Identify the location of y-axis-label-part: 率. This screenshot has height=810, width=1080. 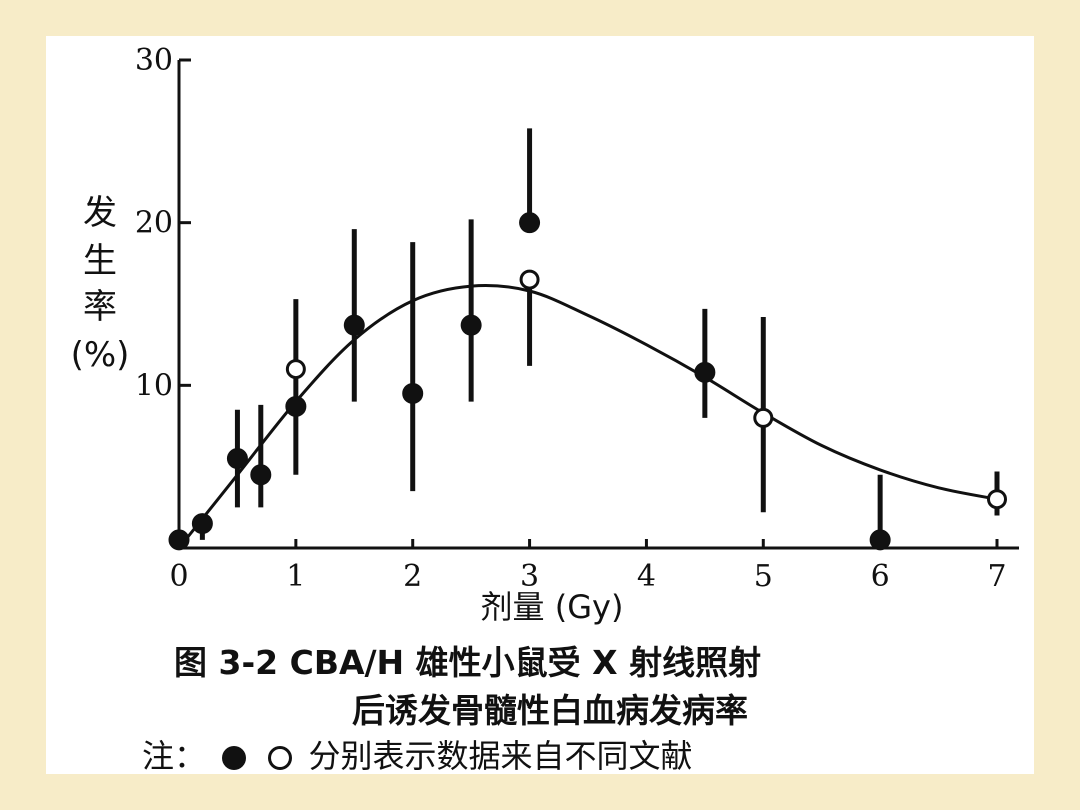
(100, 307).